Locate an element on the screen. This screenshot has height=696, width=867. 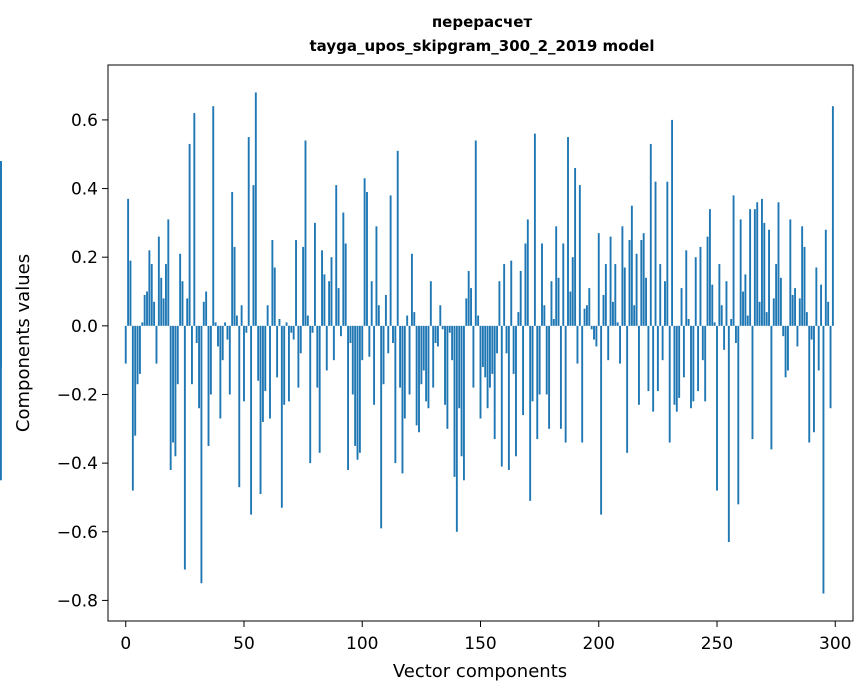
y-tick-label: 0.6 is located at coordinates (84, 121).